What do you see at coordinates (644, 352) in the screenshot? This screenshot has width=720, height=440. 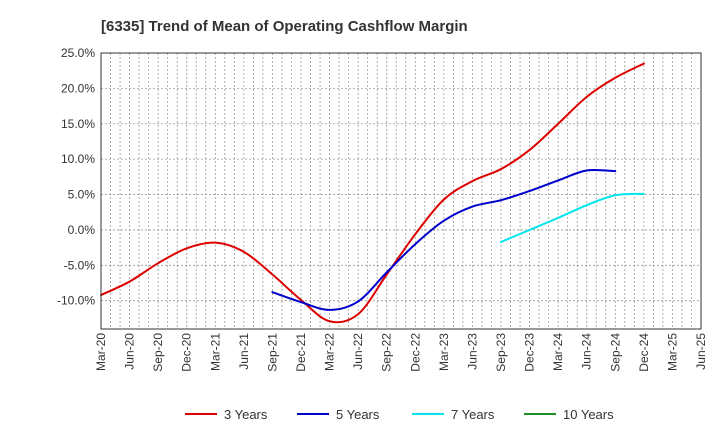 I see `x-tick-label: Dec-24` at bounding box center [644, 352].